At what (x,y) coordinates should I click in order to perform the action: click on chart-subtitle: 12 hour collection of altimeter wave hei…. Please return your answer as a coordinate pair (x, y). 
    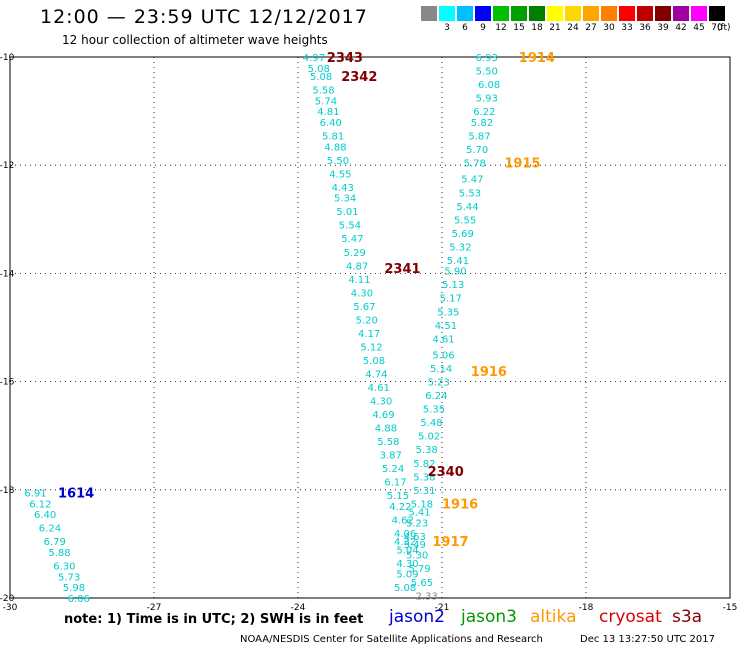
    Looking at the image, I should click on (195, 40).